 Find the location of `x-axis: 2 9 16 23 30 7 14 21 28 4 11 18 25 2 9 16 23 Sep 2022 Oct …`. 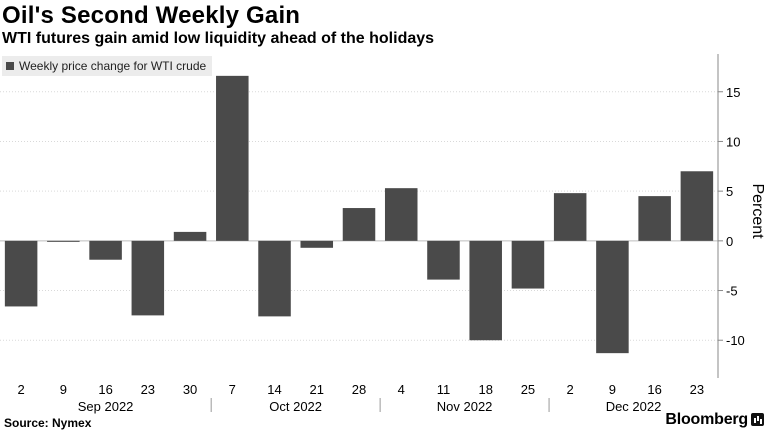

x-axis: 2 9 16 23 30 7 14 21 28 4 11 18 25 2 9 16 23 Sep 2022 Oct … is located at coordinates (361, 398).